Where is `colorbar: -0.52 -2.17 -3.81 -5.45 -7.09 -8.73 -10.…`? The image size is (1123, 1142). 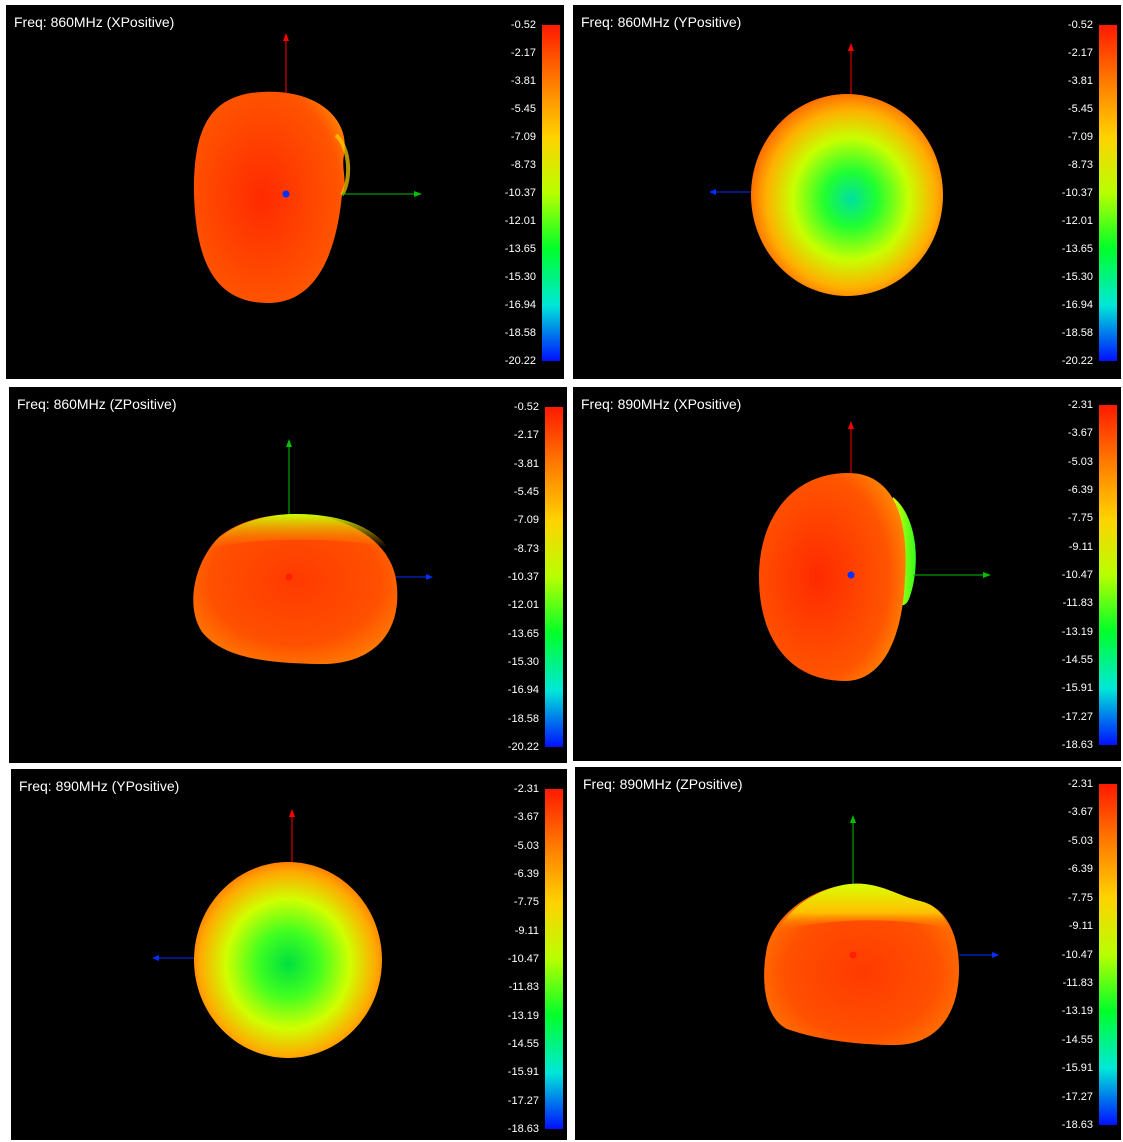 colorbar: -0.52 -2.17 -3.81 -5.45 -7.09 -8.73 -10.… is located at coordinates (537, 575).